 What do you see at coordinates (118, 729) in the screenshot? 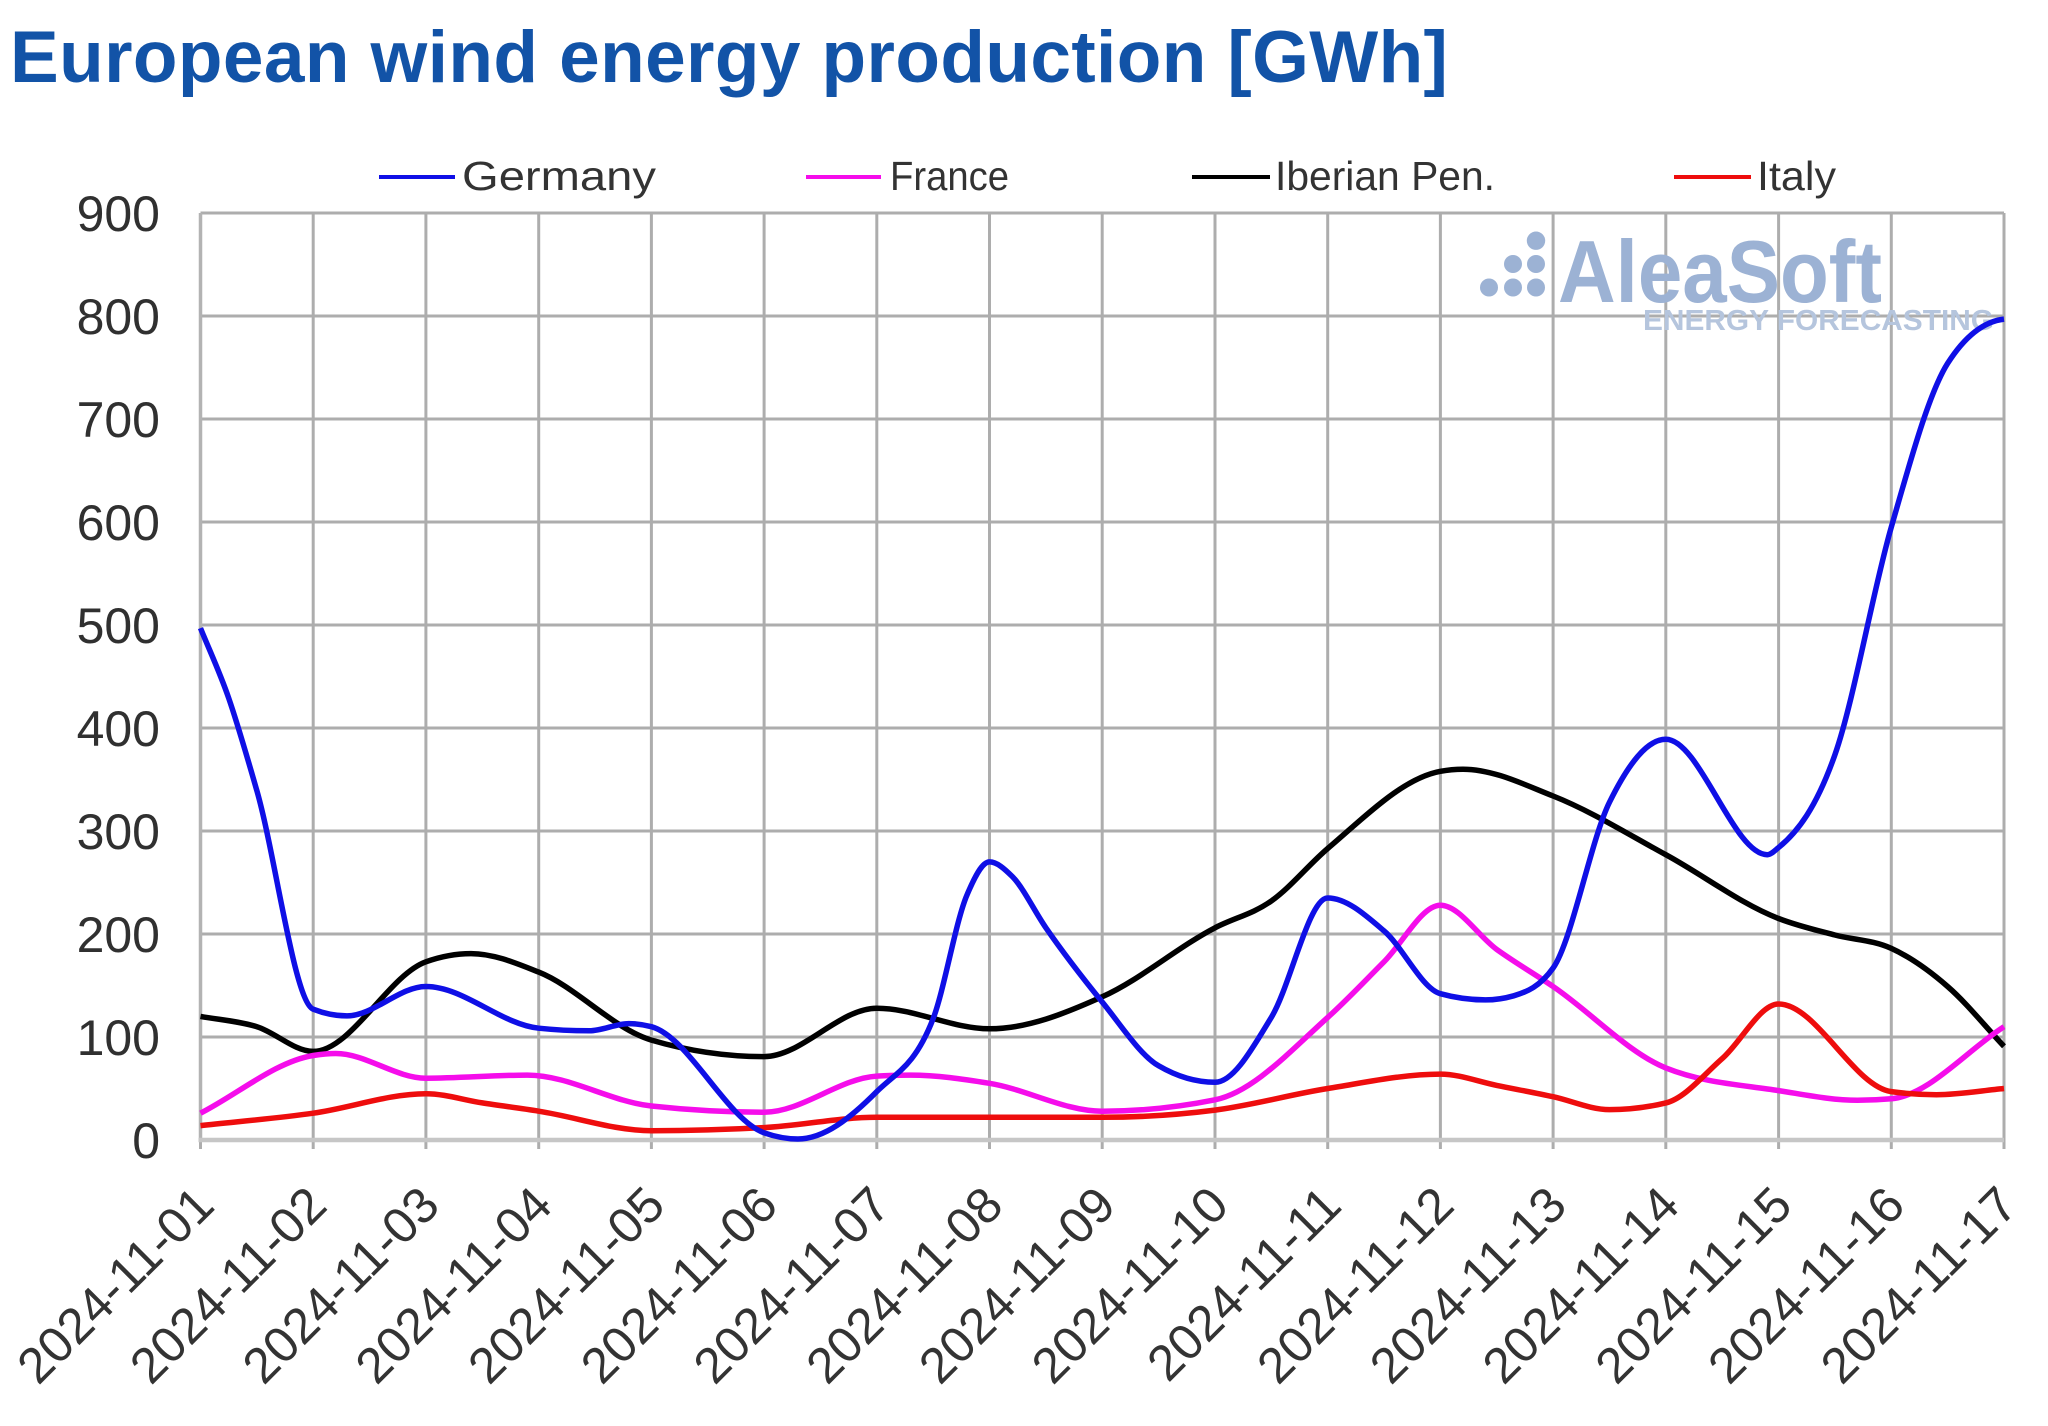
I see `svg-text: 400` at bounding box center [118, 729].